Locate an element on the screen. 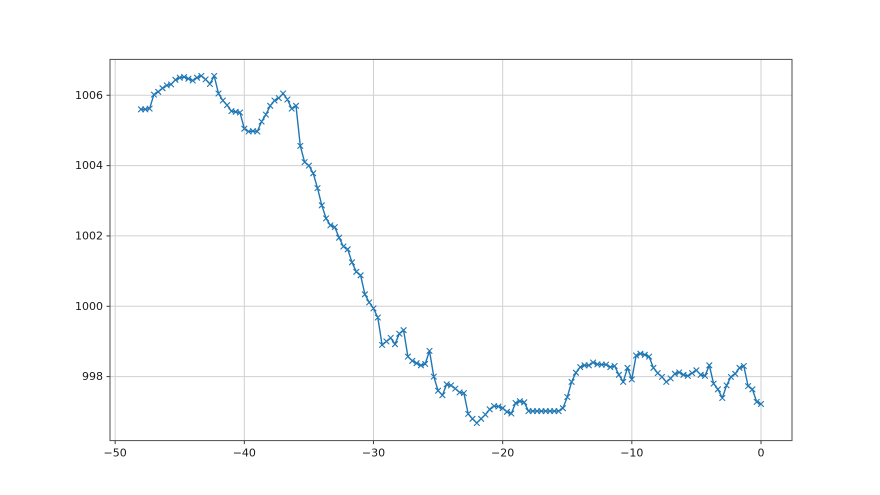 This screenshot has width=880, height=495. y-tick-label: 1004 is located at coordinates (89, 165).